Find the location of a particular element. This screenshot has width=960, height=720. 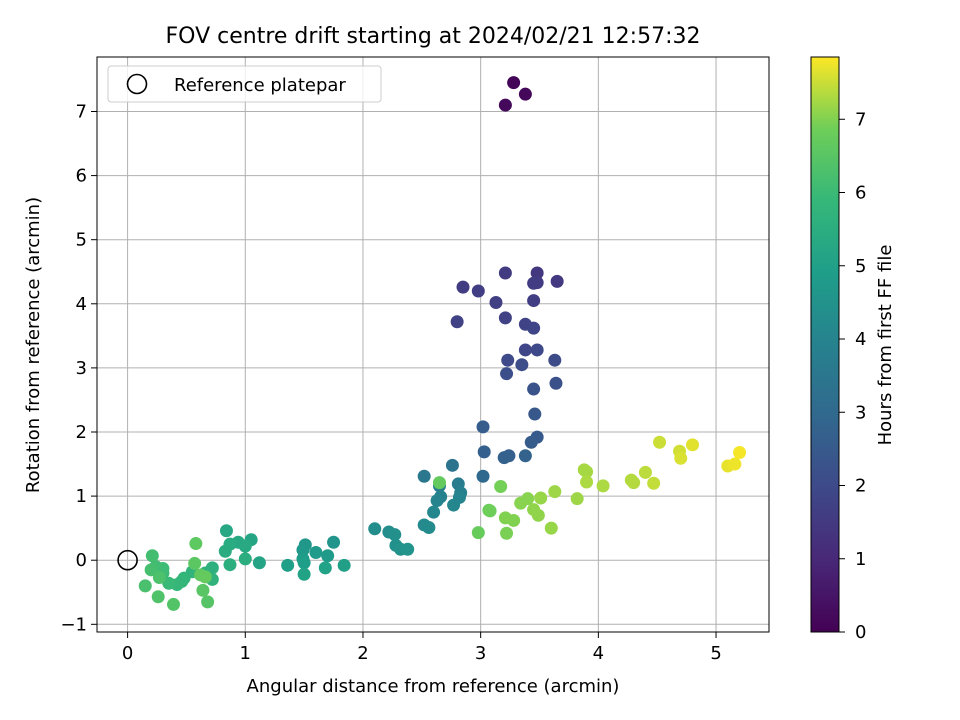

x-tick-label: 1 is located at coordinates (245, 653).